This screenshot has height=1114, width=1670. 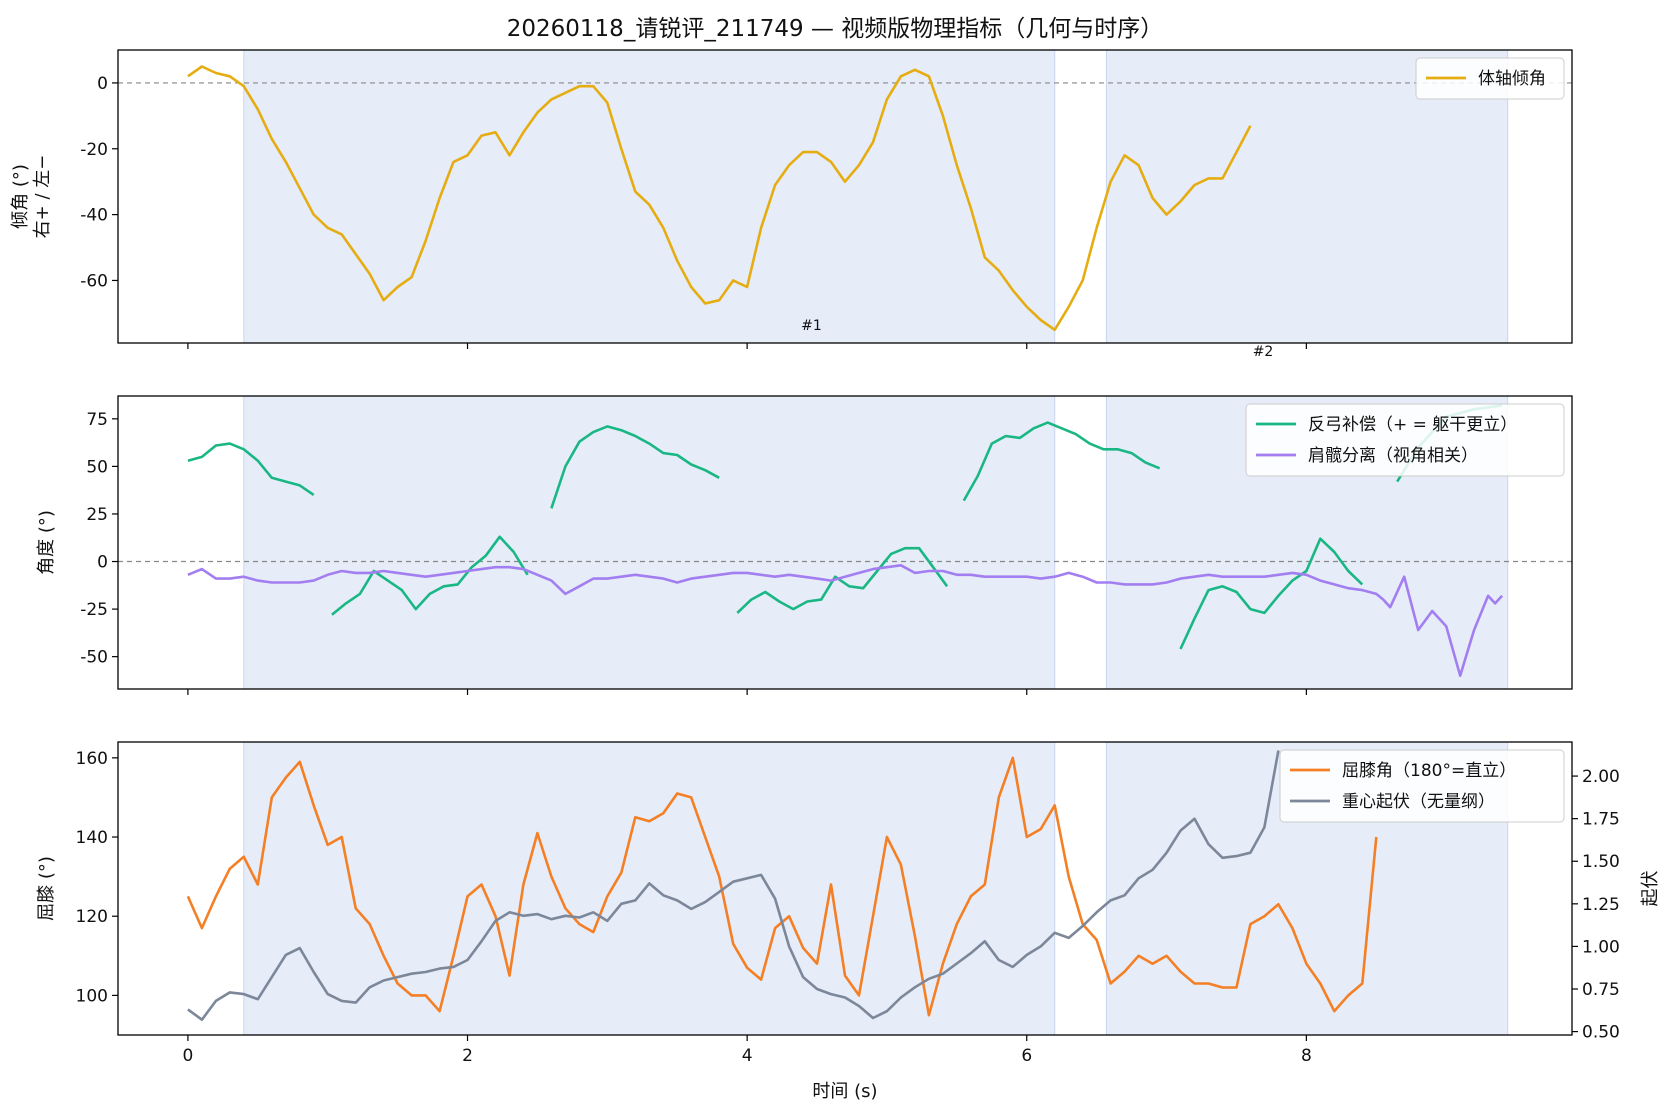 What do you see at coordinates (94, 150) in the screenshot?
I see `y-tick-label: -20` at bounding box center [94, 150].